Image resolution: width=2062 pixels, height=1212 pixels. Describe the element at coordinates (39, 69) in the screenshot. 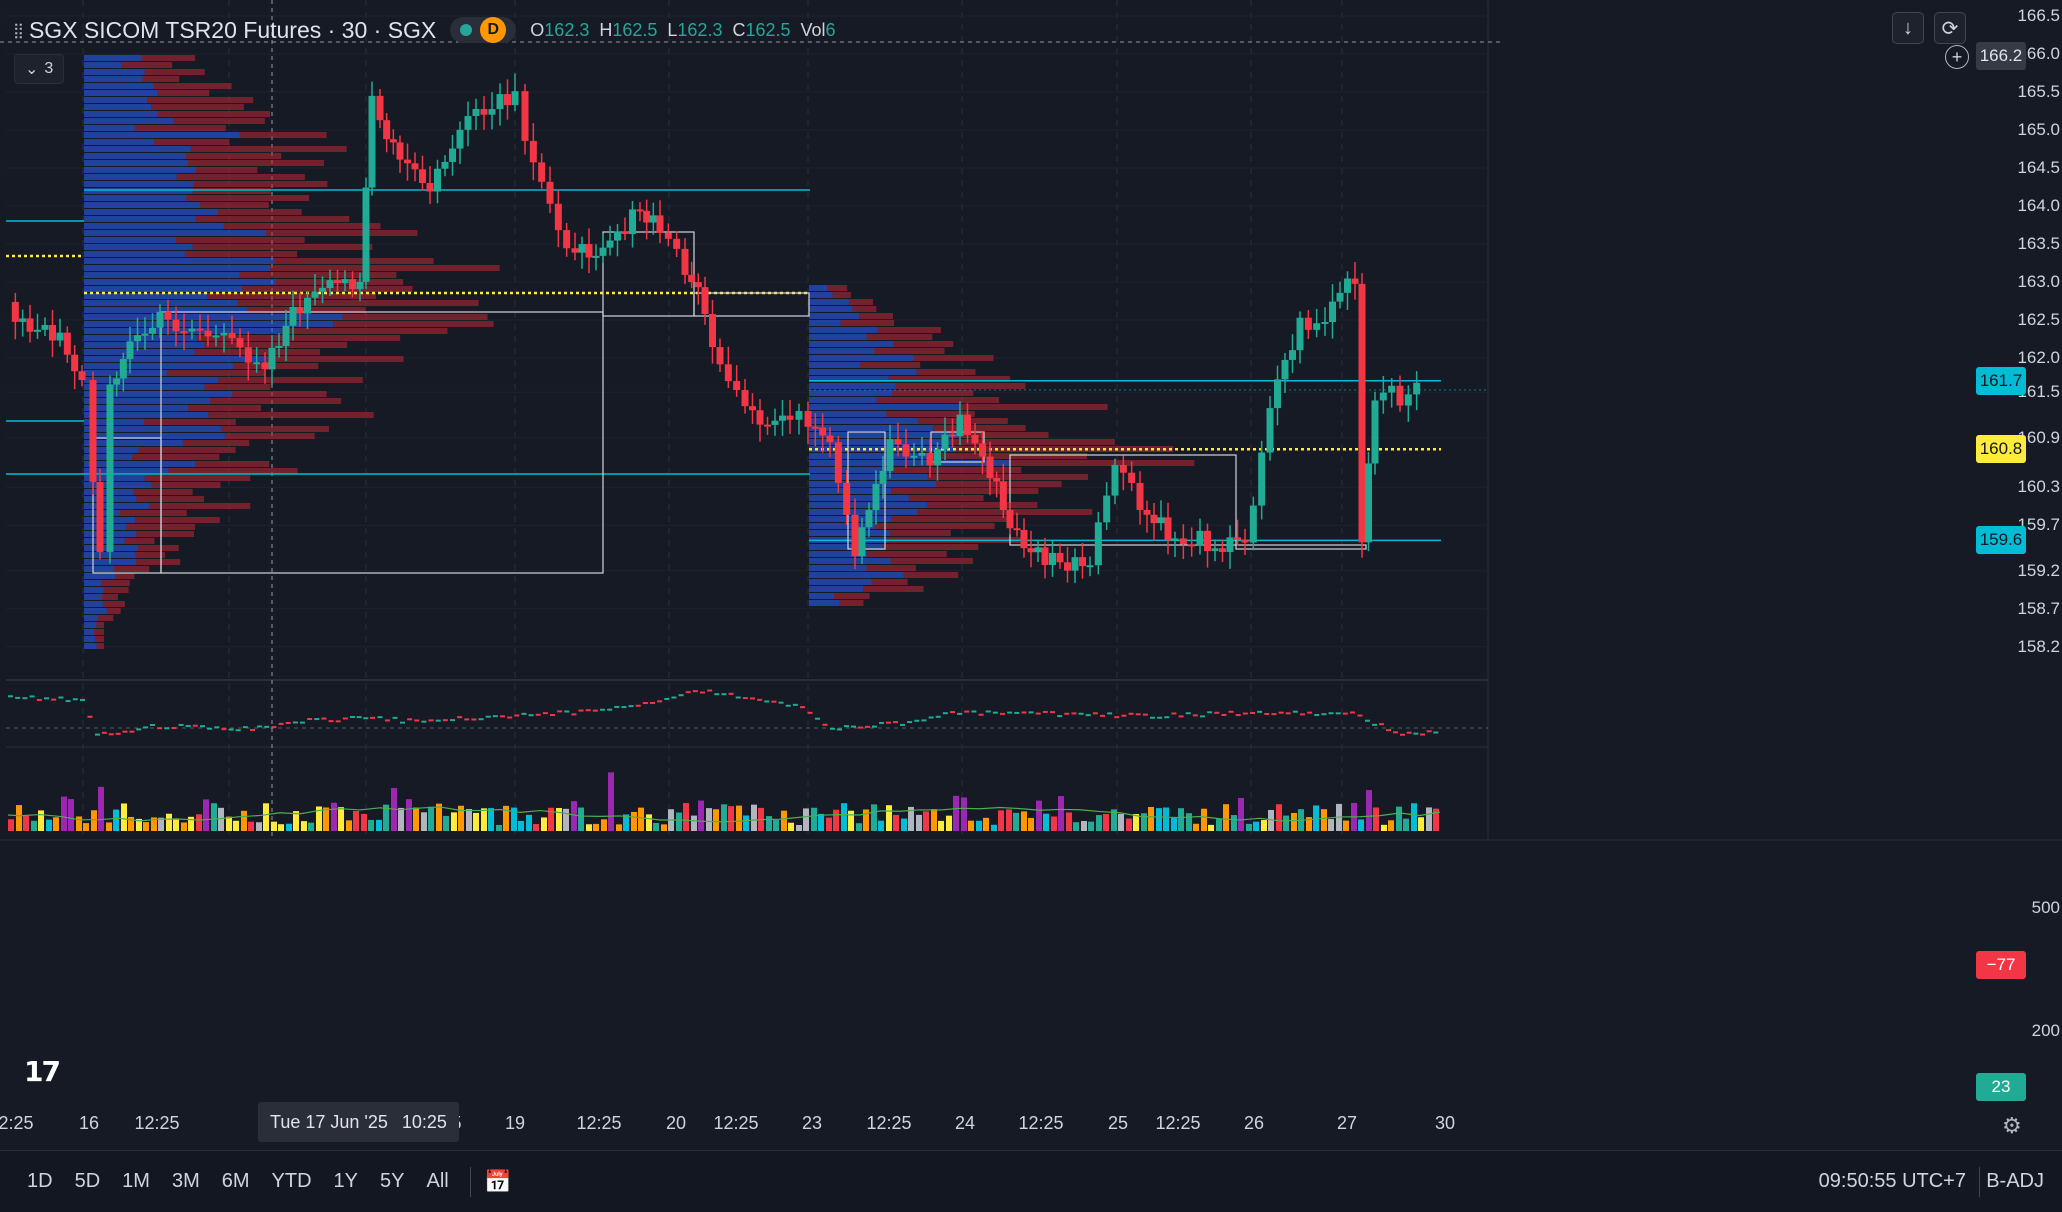

I see `indicators-toggle-button: ⌄ 3` at that location.